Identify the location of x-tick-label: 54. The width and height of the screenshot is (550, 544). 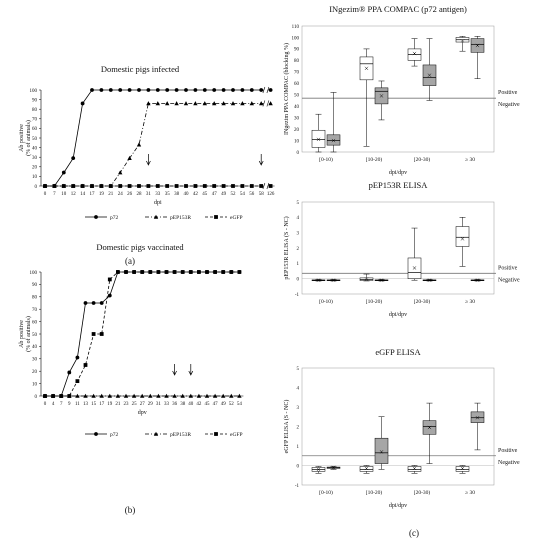
(240, 404).